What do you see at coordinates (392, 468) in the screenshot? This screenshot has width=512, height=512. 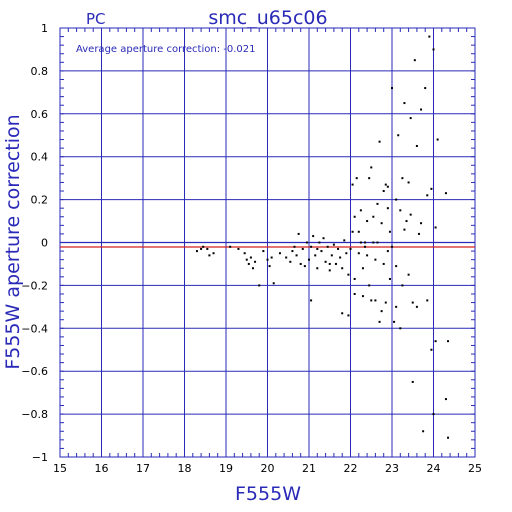 I see `x-tick-label: 23` at bounding box center [392, 468].